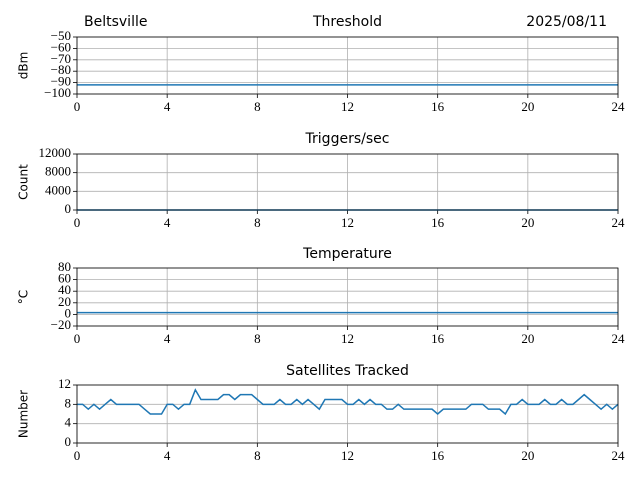 The image size is (640, 480). I want to click on y-tick-label: −100, so click(57, 92).